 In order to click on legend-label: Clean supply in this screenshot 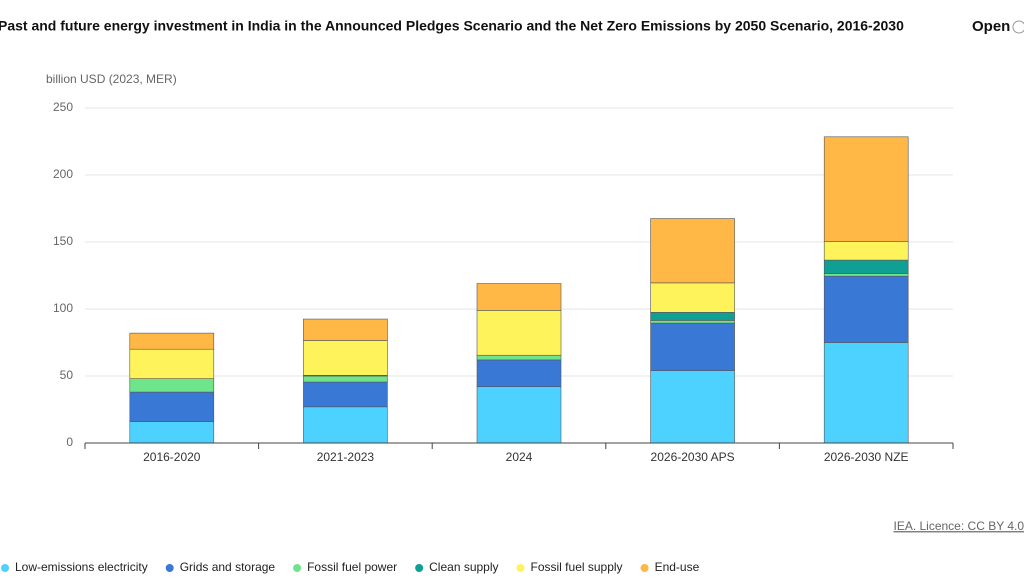, I will do `click(463, 567)`.